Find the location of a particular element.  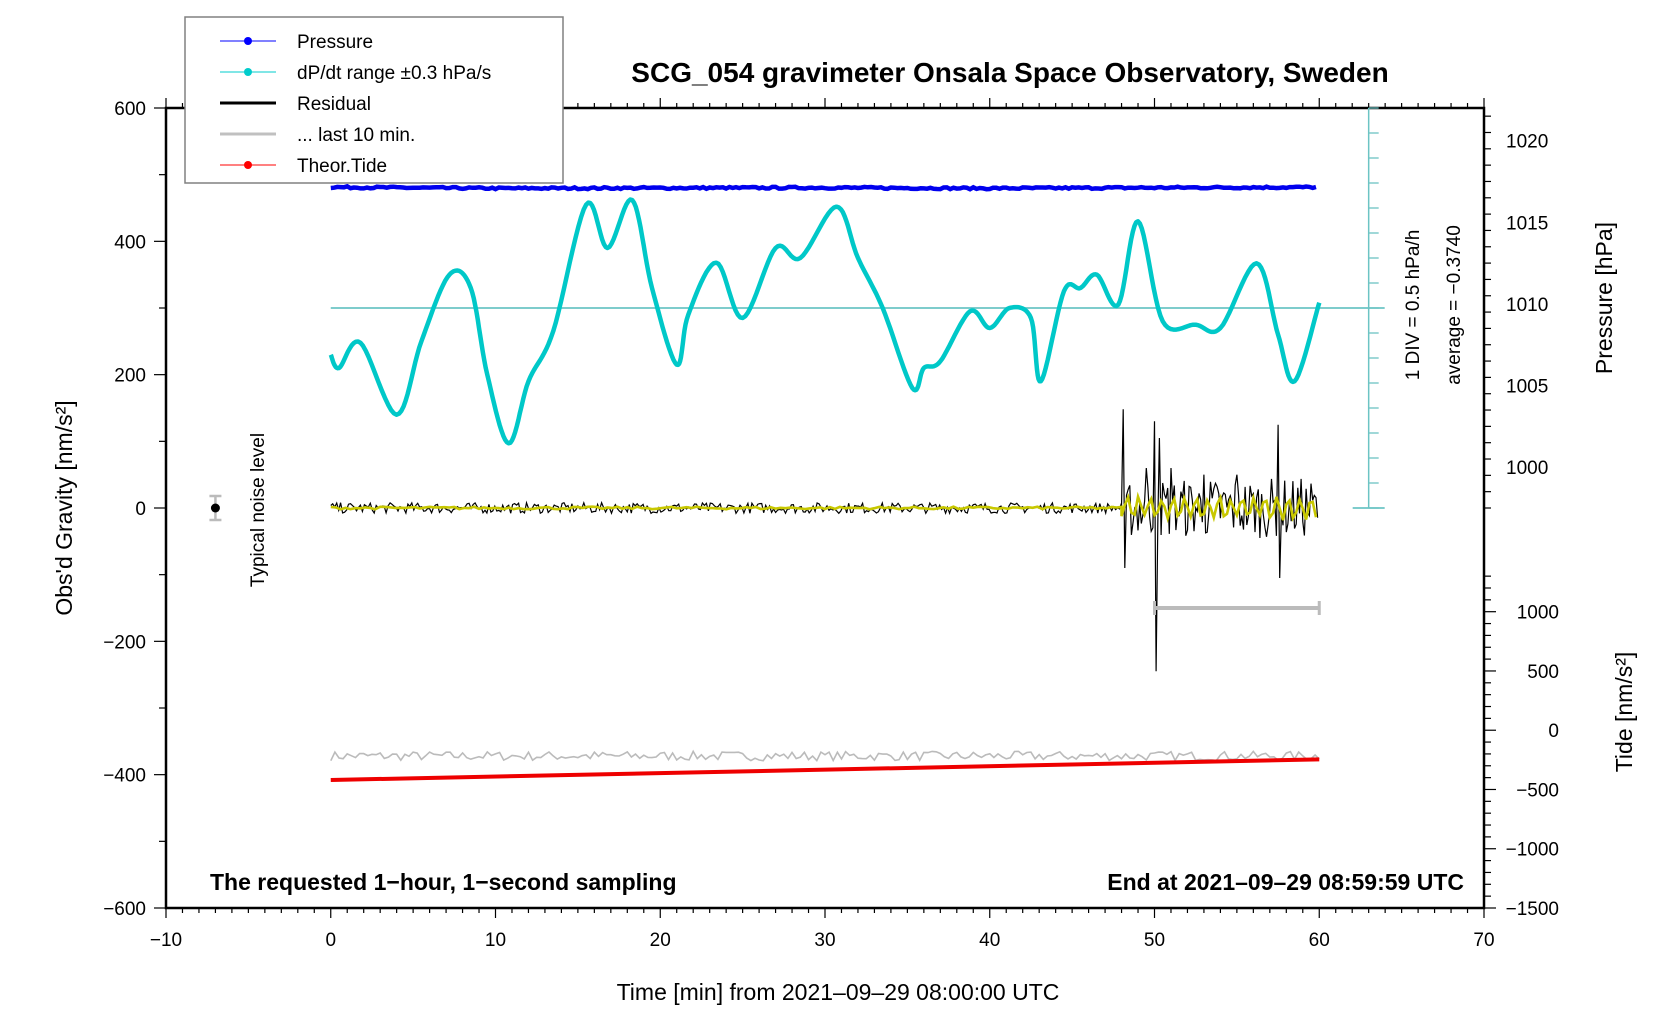

x-tick-label: 70 is located at coordinates (1483, 940).